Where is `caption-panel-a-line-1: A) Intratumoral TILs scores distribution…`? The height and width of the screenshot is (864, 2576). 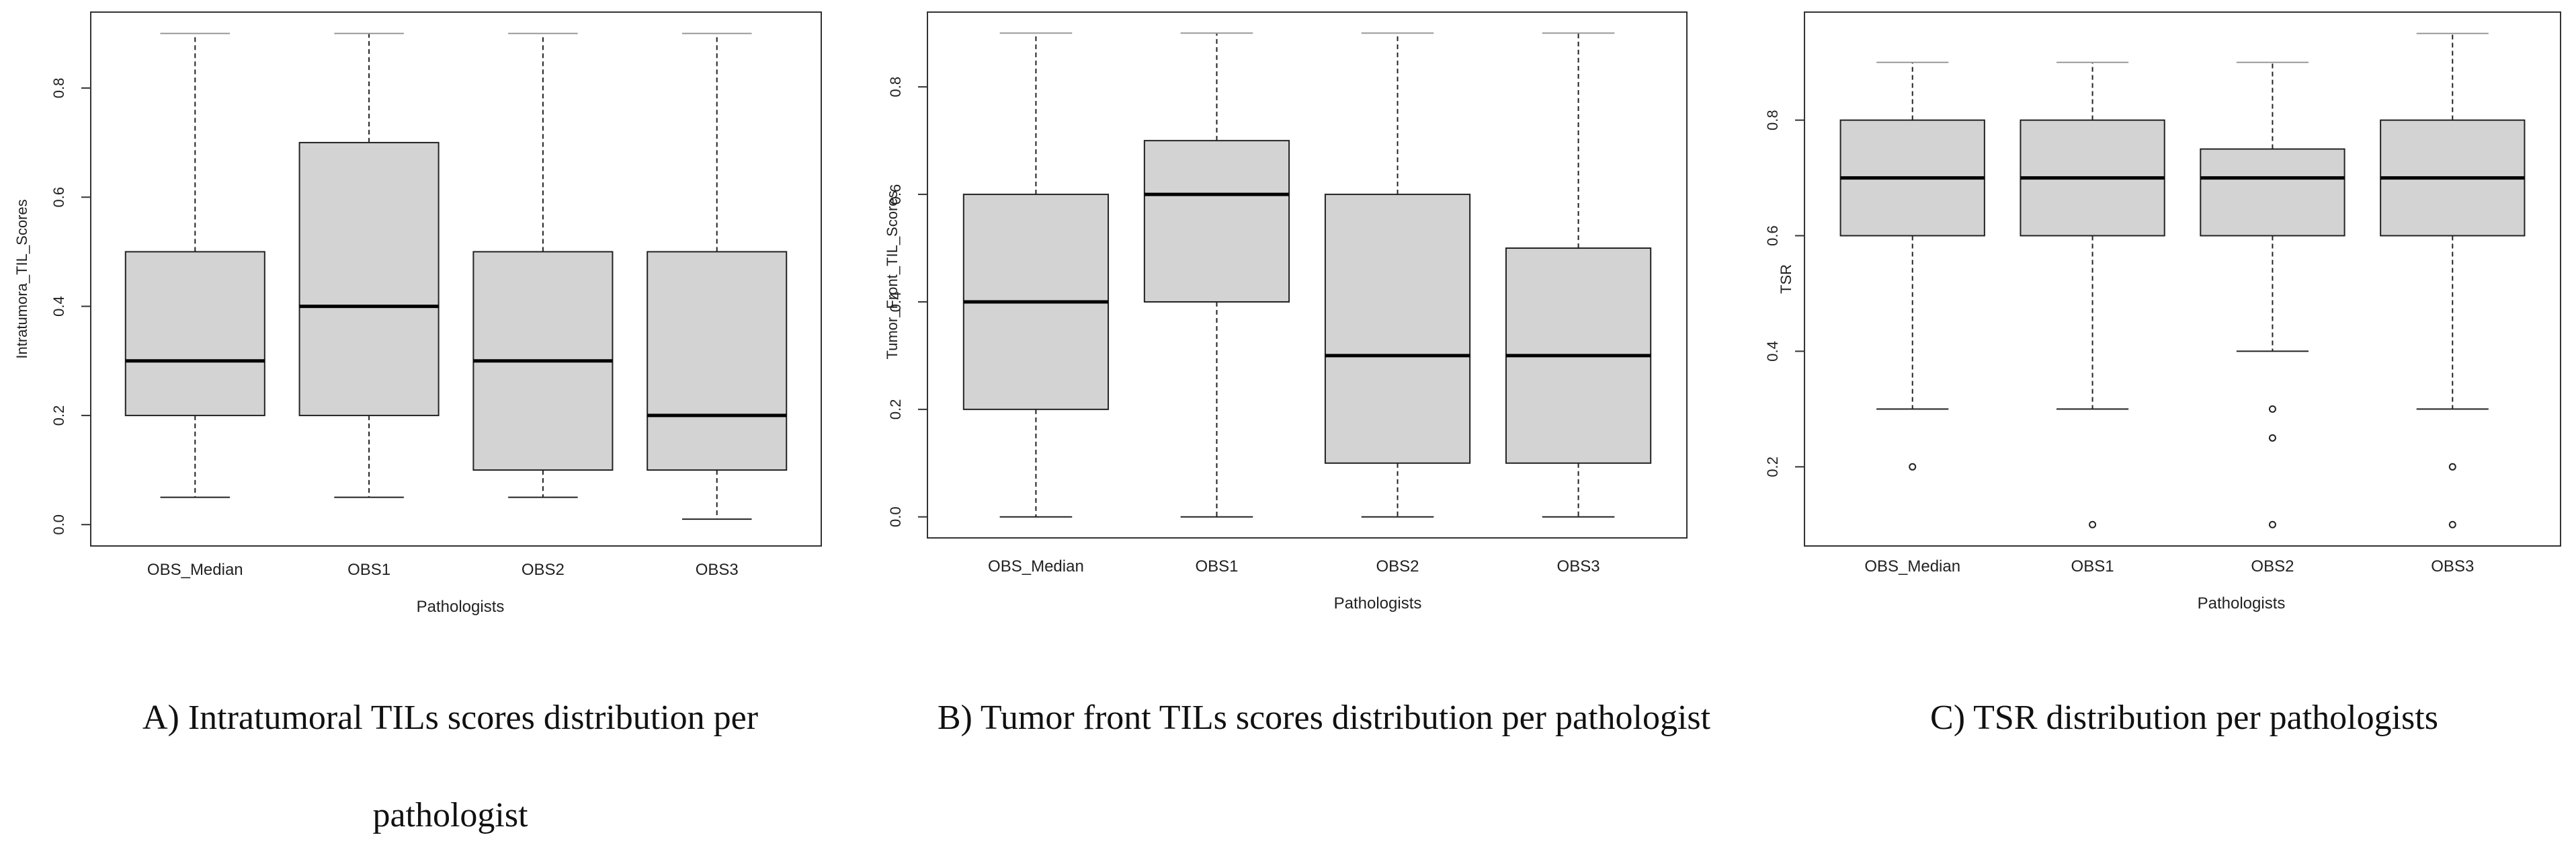
caption-panel-a-line-1: A) Intratumoral TILs scores distribution… is located at coordinates (450, 718).